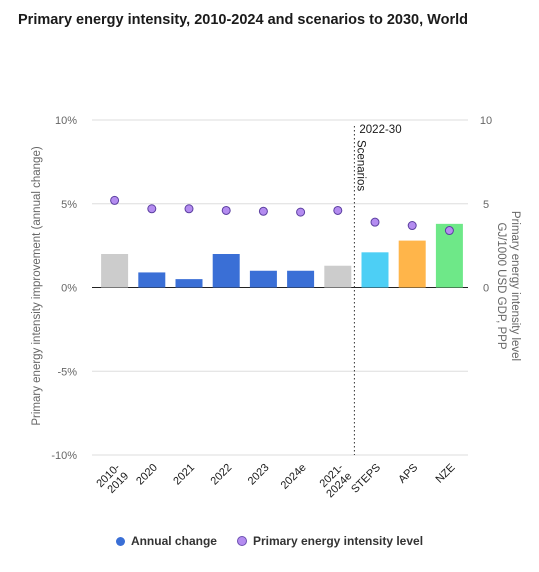 Image resolution: width=539 pixels, height=572 pixels. I want to click on y-left-tick-label: 0%, so click(69, 289).